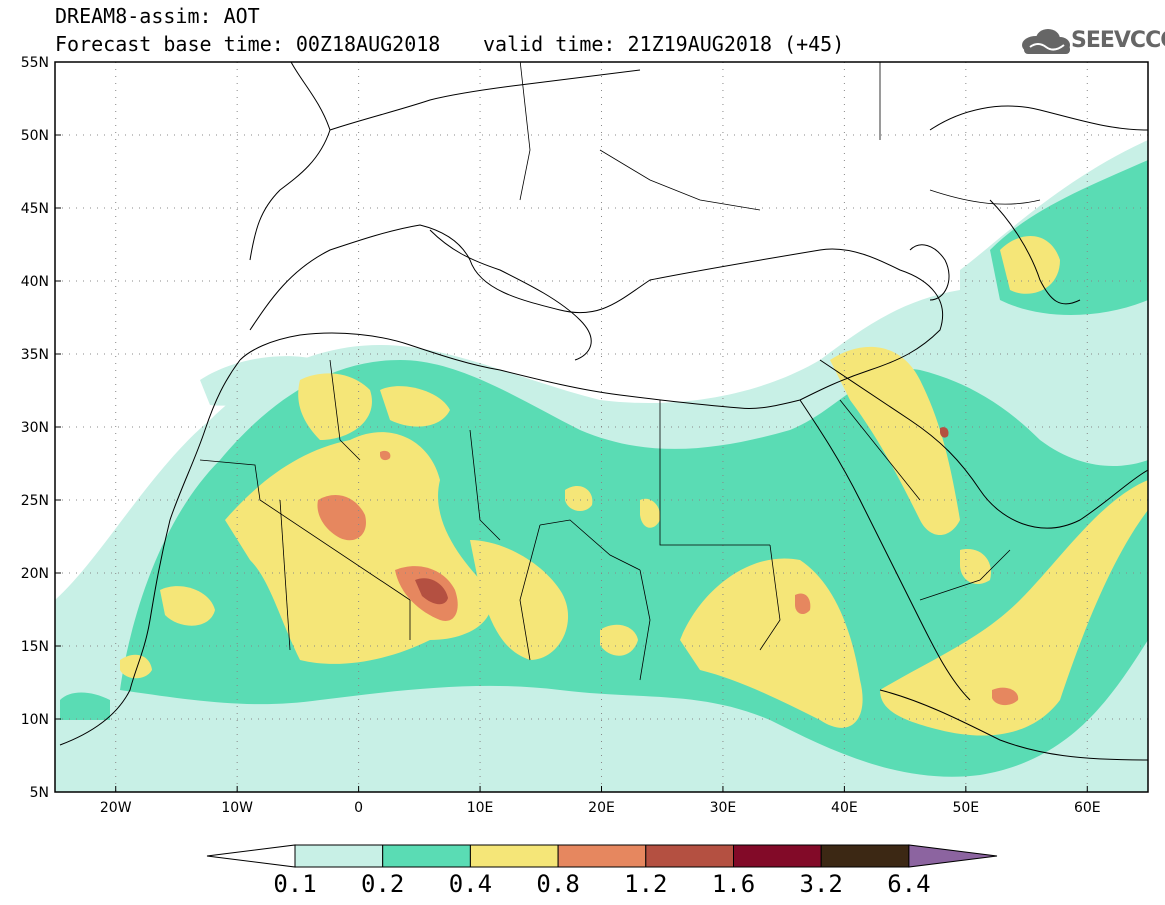 The image size is (1165, 905). I want to click on lat-tick-label: 25N, so click(35, 501).